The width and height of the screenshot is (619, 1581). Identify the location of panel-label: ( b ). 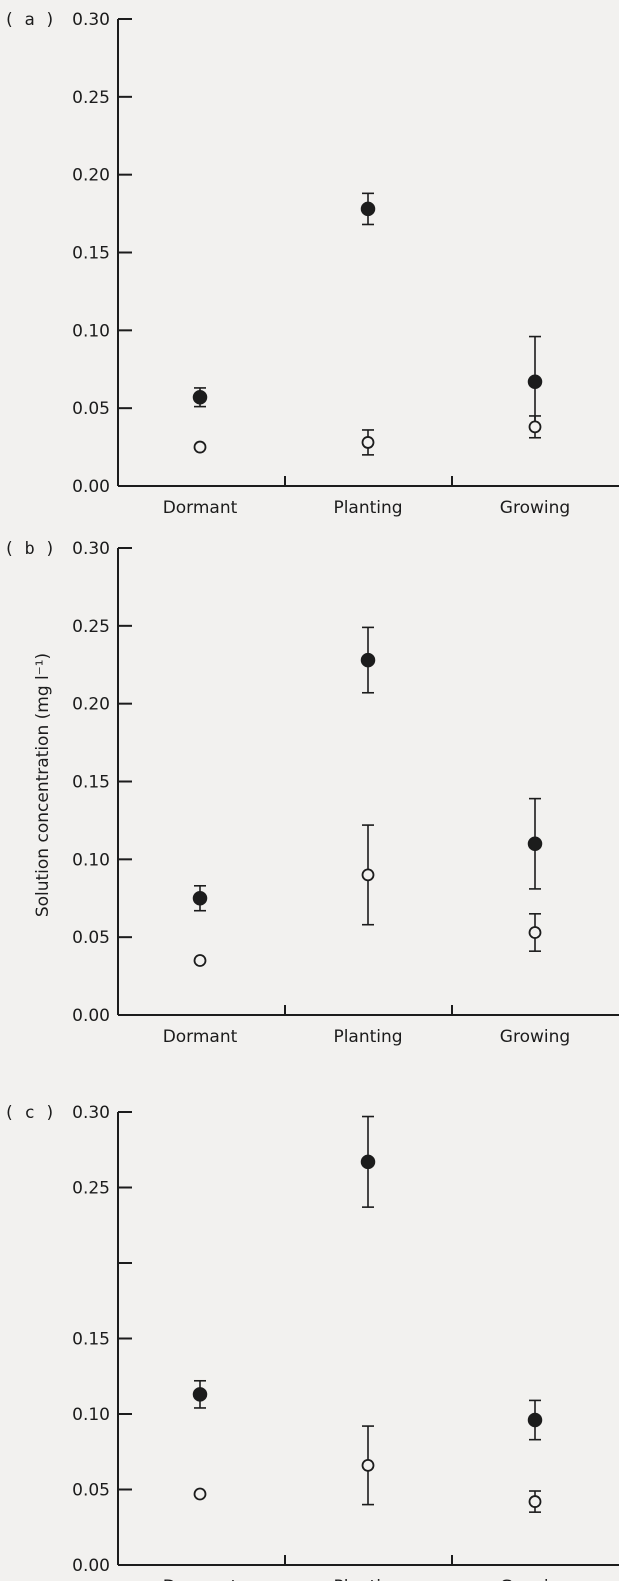
(29, 549).